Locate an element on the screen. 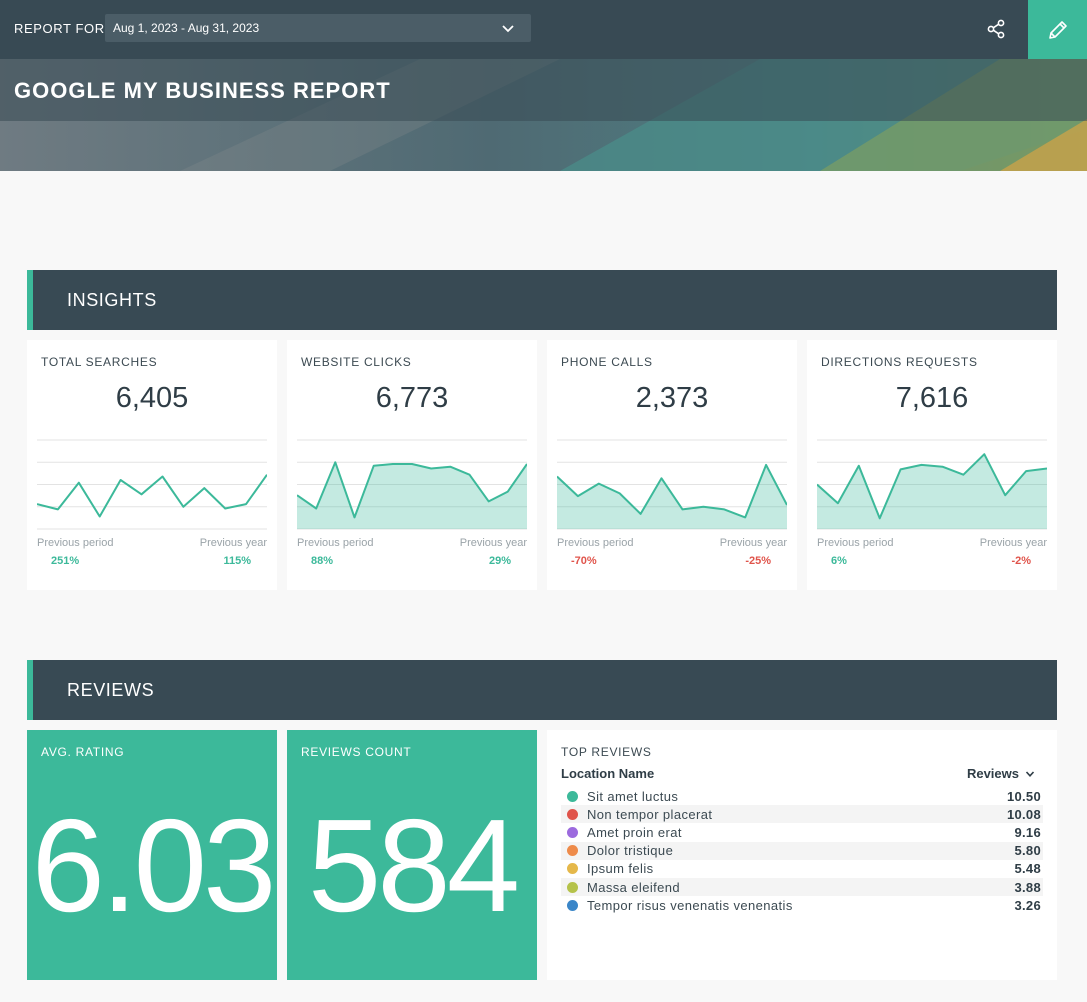 This screenshot has width=1087, height=1002. previous-year-change: 115% is located at coordinates (237, 561).